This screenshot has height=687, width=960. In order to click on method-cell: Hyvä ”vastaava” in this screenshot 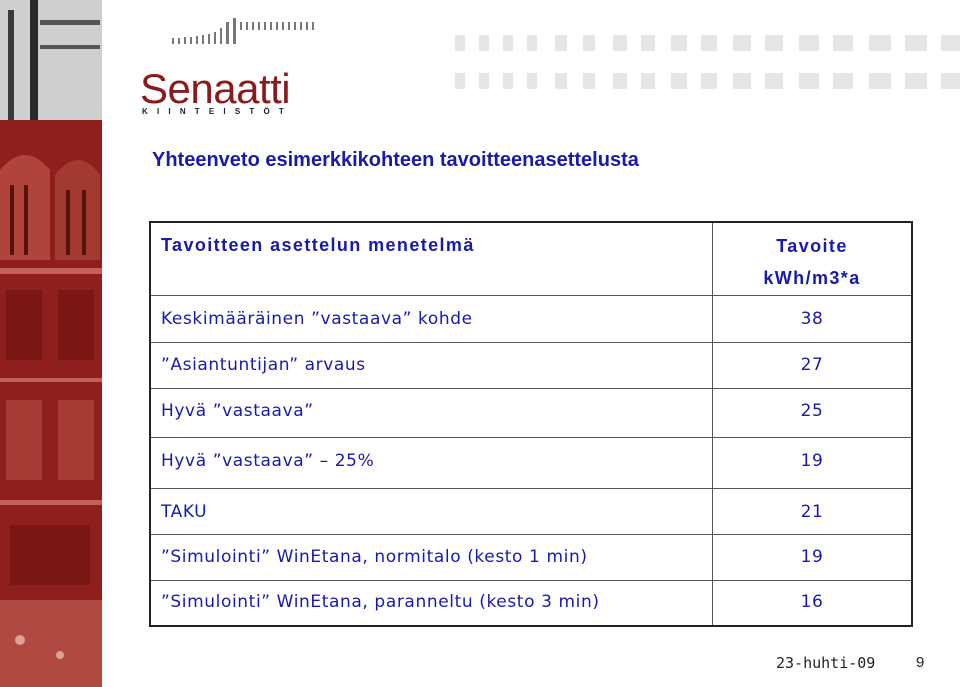, I will do `click(237, 411)`.